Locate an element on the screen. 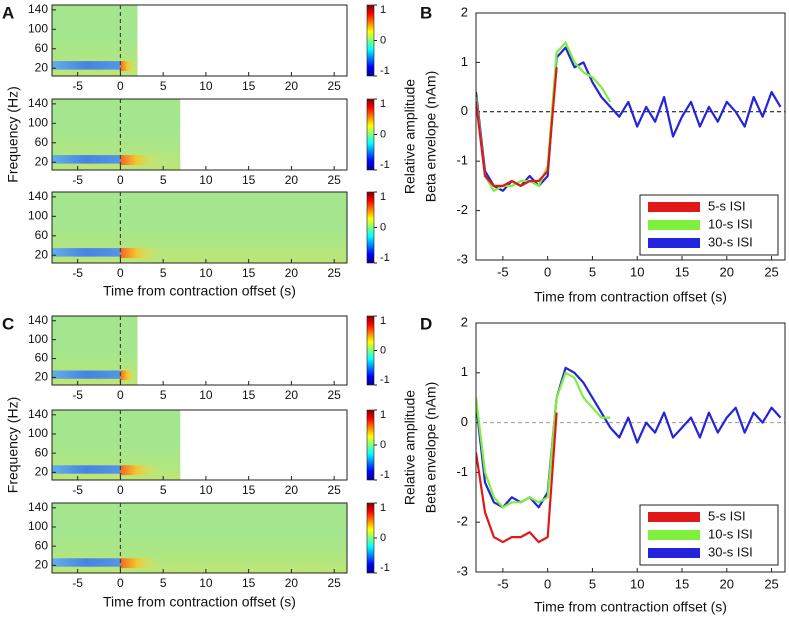 Image resolution: width=789 pixels, height=620 pixels. y-axis-label: Beta envelope (nAm) is located at coordinates (431, 448).